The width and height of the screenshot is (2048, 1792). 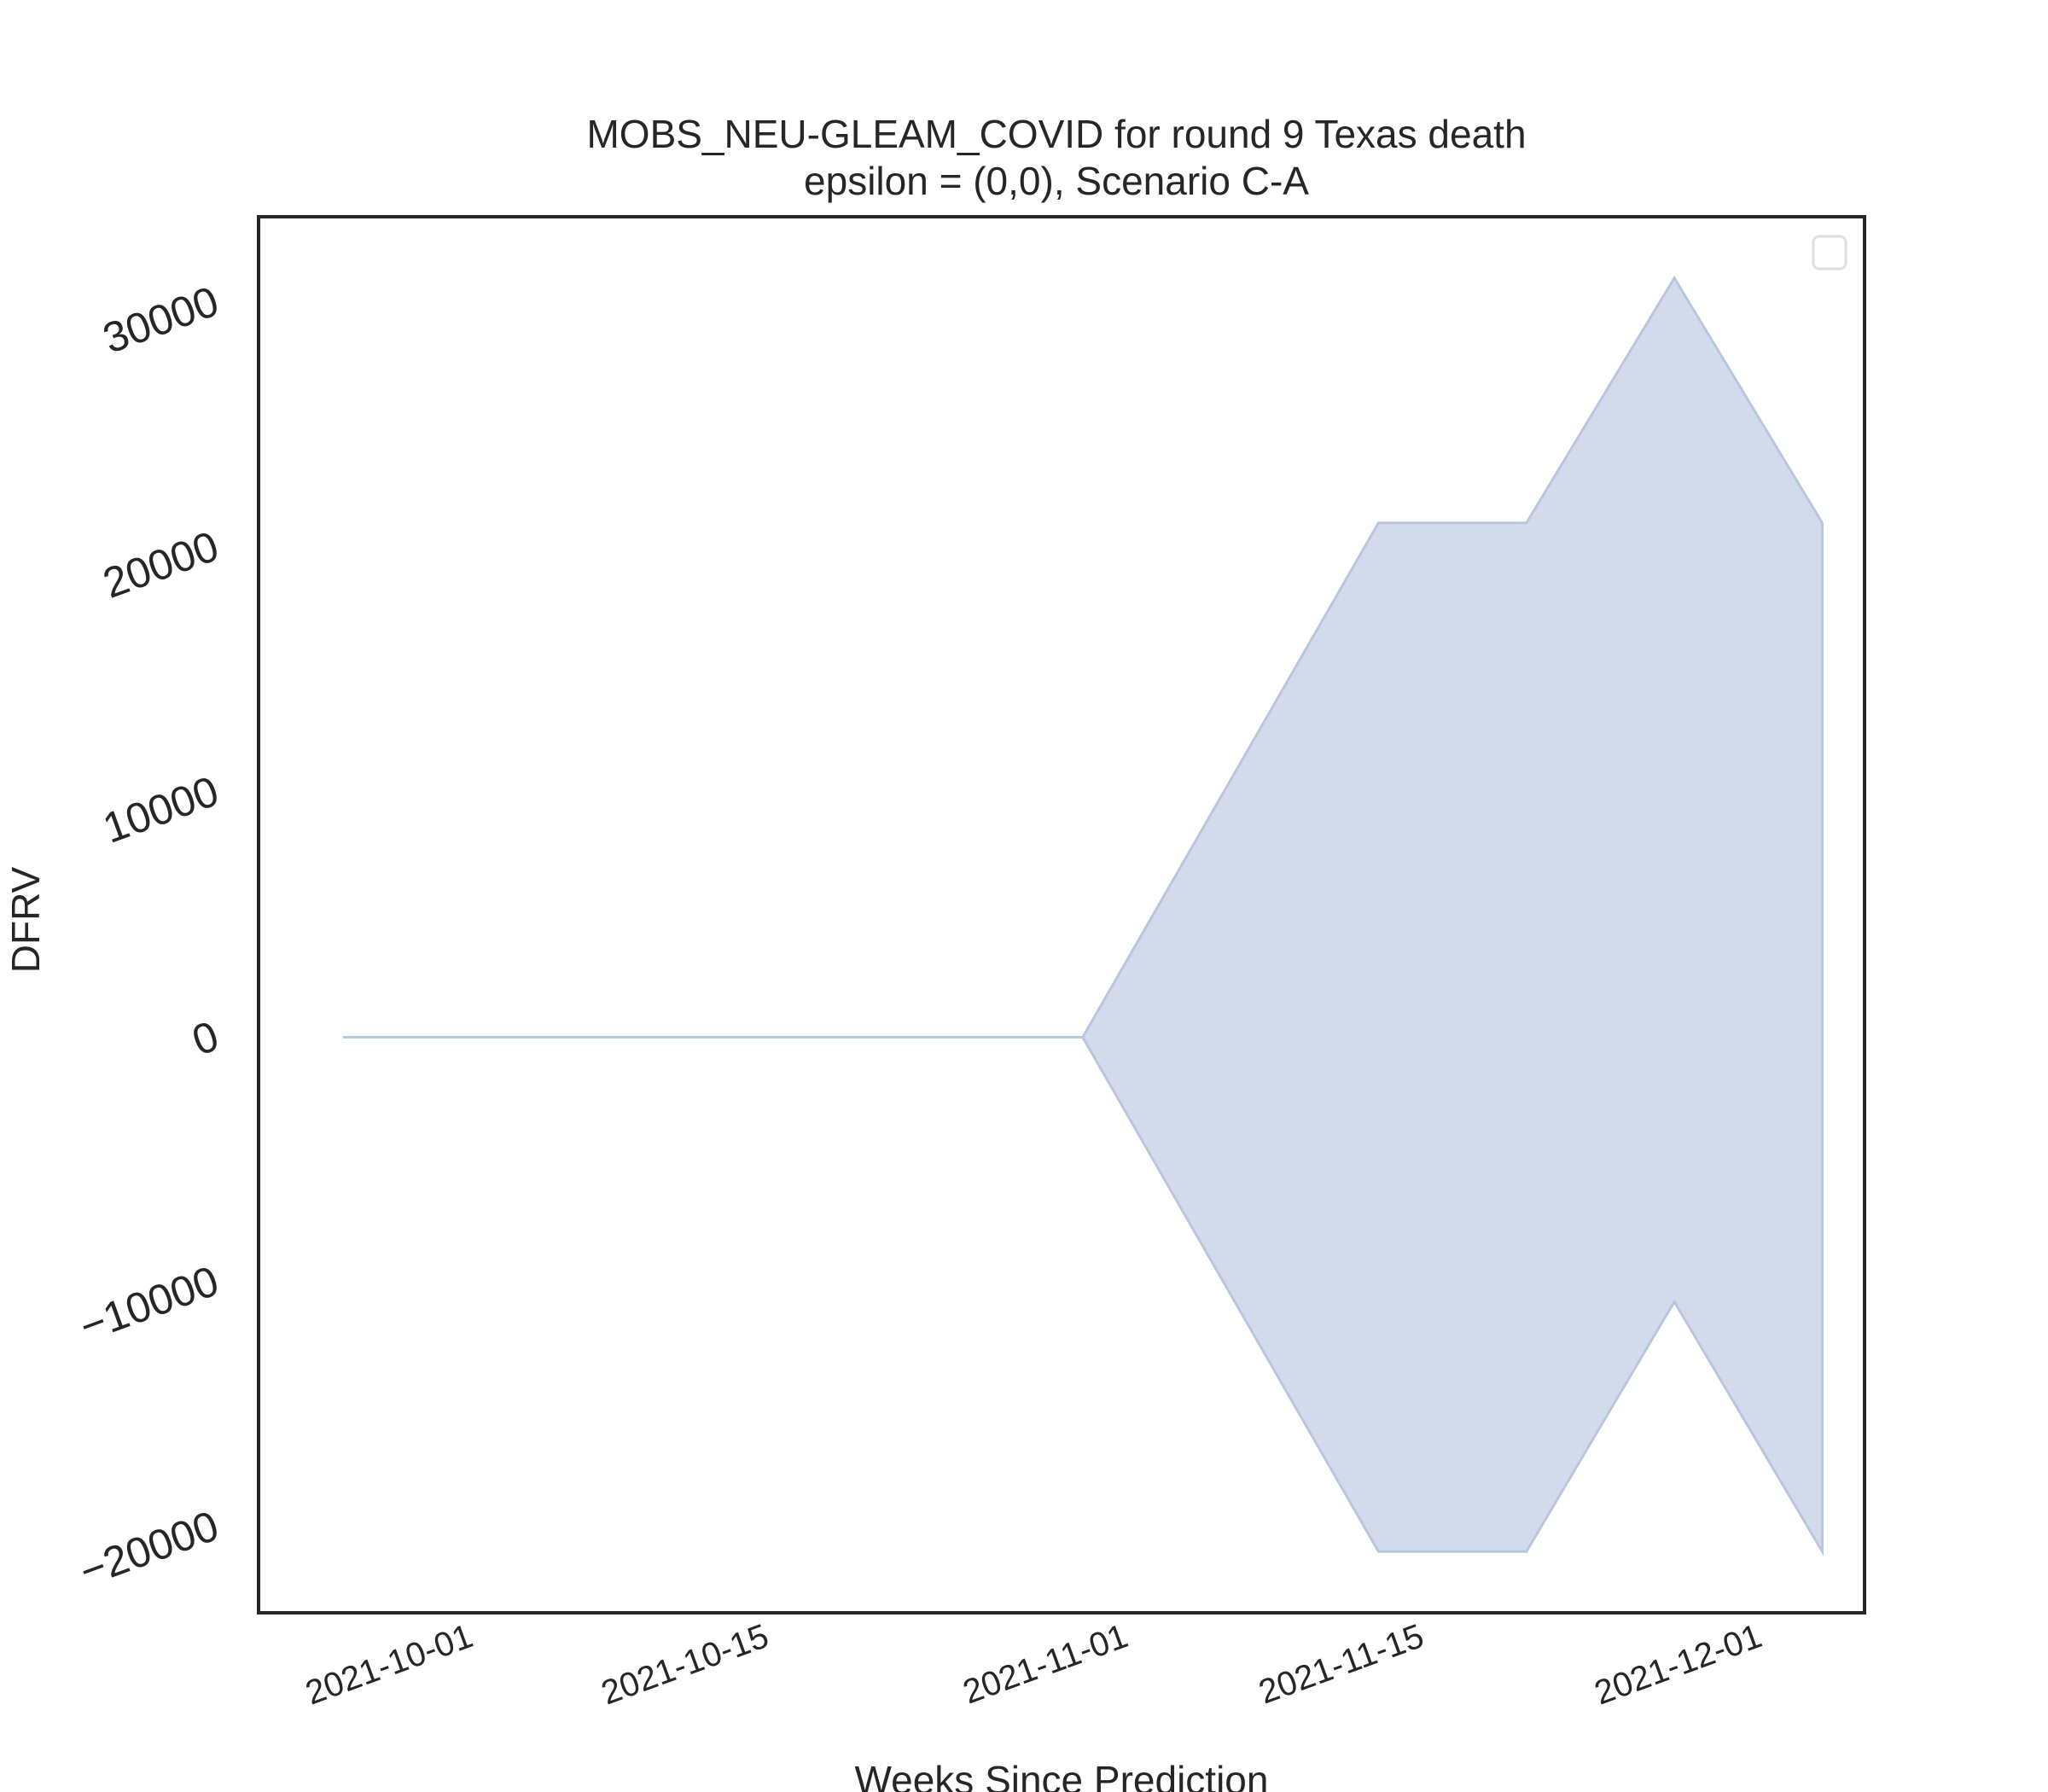 What do you see at coordinates (1045, 1664) in the screenshot?
I see `x-tick-label: 2021-11-01` at bounding box center [1045, 1664].